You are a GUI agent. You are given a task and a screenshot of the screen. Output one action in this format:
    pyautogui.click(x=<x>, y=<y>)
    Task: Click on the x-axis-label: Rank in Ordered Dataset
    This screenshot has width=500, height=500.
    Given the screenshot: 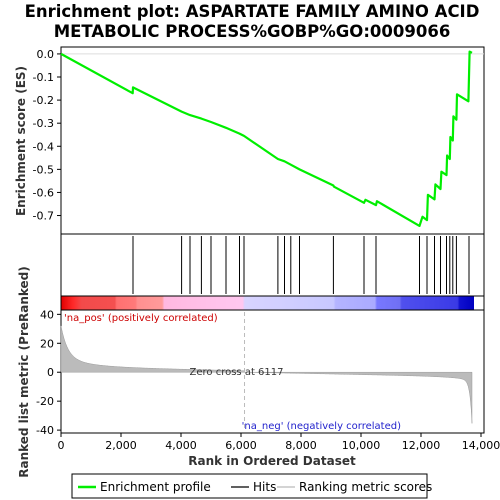 What is the action you would take?
    pyautogui.click(x=272, y=461)
    